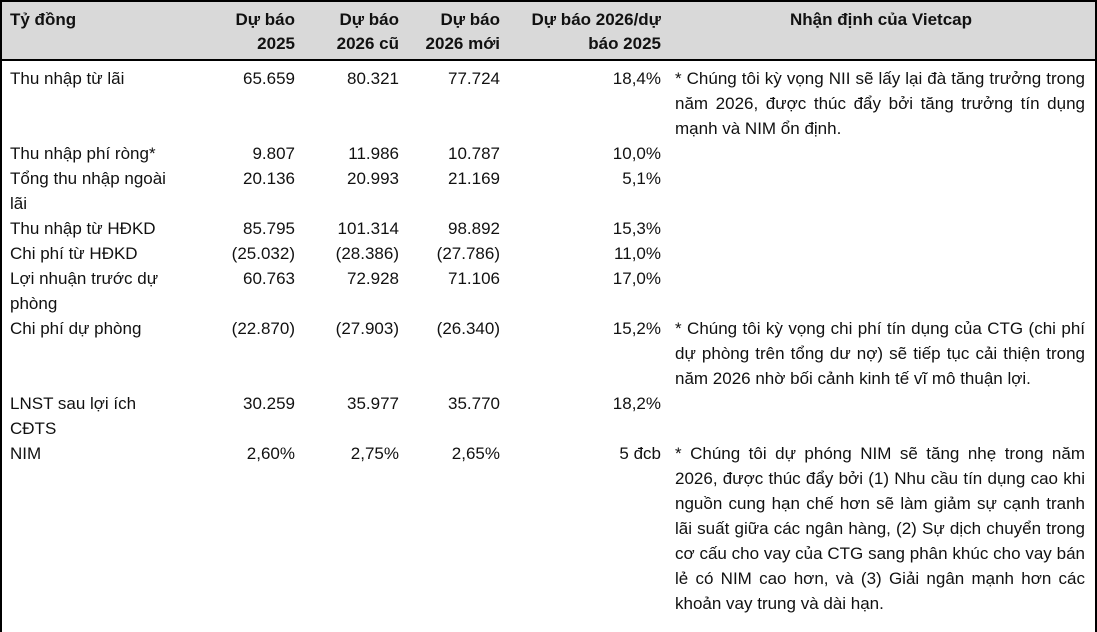 Image resolution: width=1097 pixels, height=632 pixels. I want to click on value-forecast-2025: (25.032), so click(263, 253).